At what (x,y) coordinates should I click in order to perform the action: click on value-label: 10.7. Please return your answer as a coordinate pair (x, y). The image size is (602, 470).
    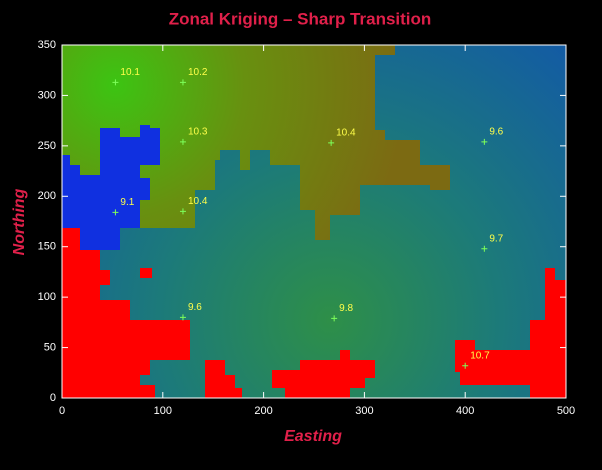
    Looking at the image, I should click on (480, 355).